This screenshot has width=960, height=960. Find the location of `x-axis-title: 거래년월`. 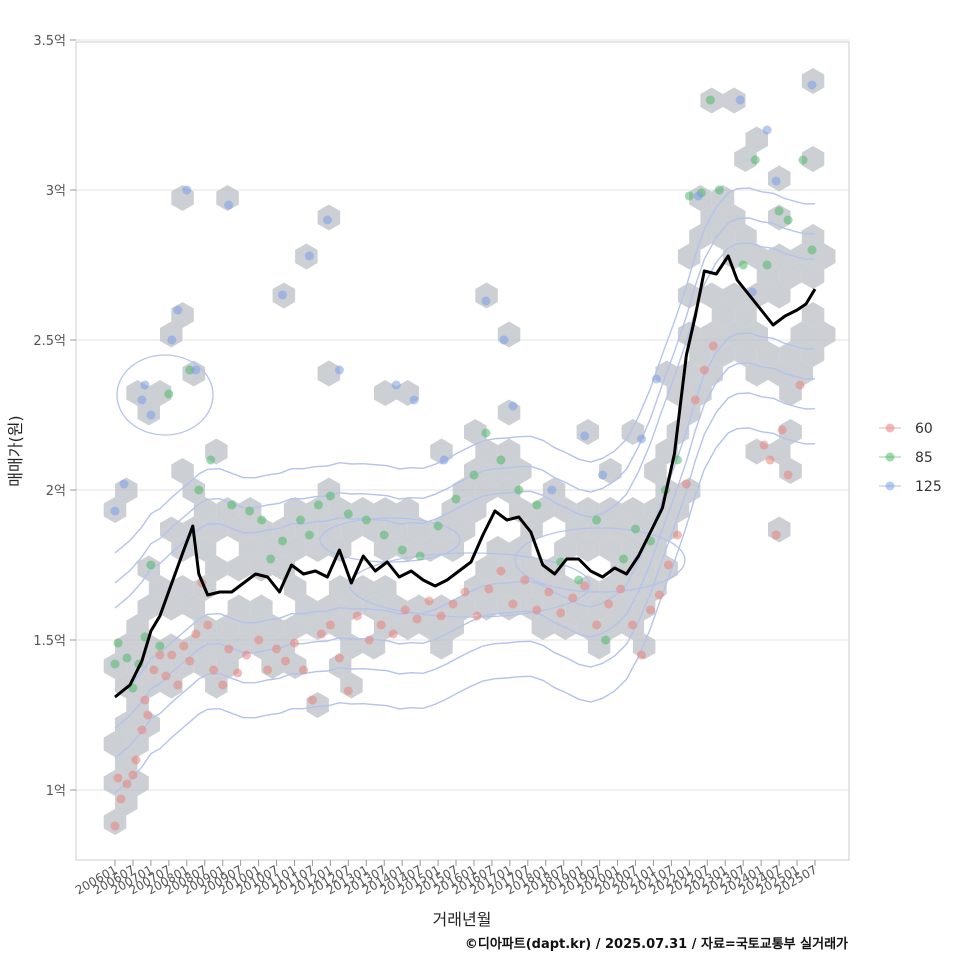

x-axis-title: 거래년월 is located at coordinates (462, 919).